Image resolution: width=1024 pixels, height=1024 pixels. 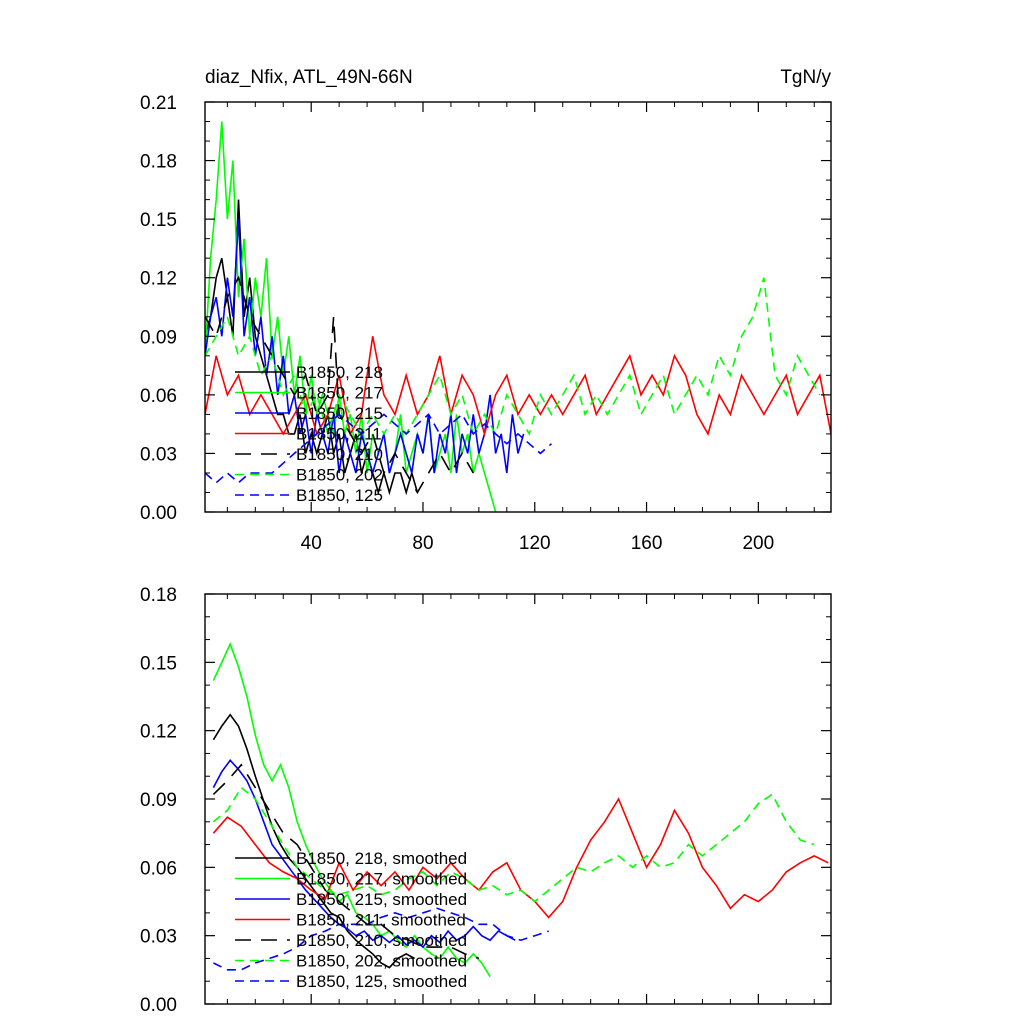 What do you see at coordinates (805, 77) in the screenshot?
I see `units-label: TgN/y` at bounding box center [805, 77].